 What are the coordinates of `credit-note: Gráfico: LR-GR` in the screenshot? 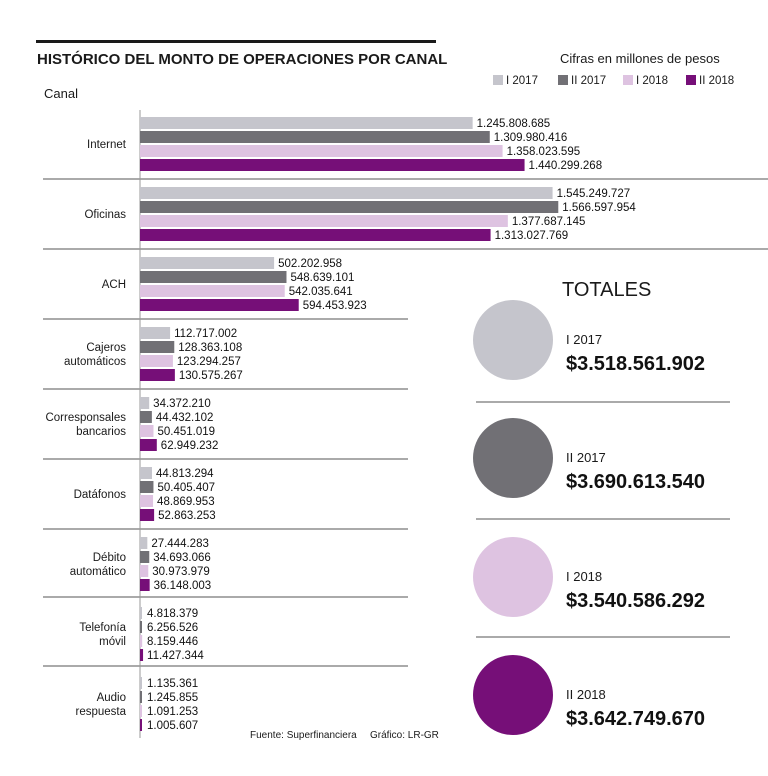 It's located at (404, 735).